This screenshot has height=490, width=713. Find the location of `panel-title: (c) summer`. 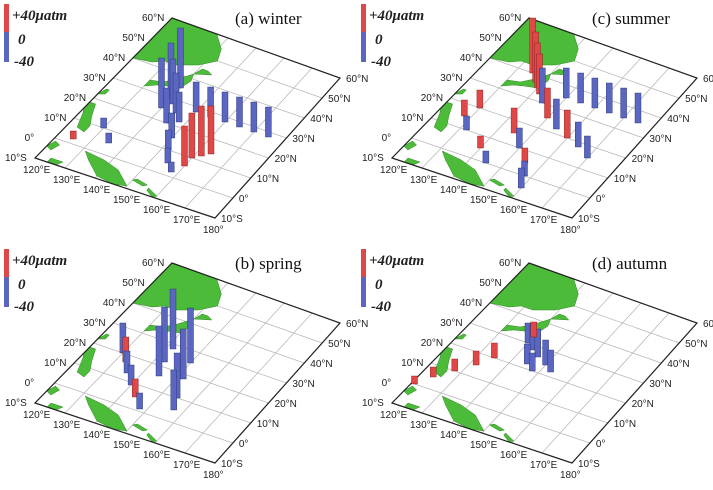

panel-title: (c) summer is located at coordinates (631, 18).